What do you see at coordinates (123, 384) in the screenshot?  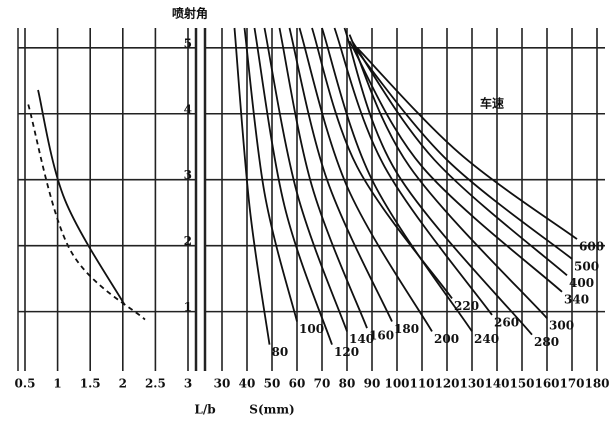 I see `x-tick-label: 2` at bounding box center [123, 384].